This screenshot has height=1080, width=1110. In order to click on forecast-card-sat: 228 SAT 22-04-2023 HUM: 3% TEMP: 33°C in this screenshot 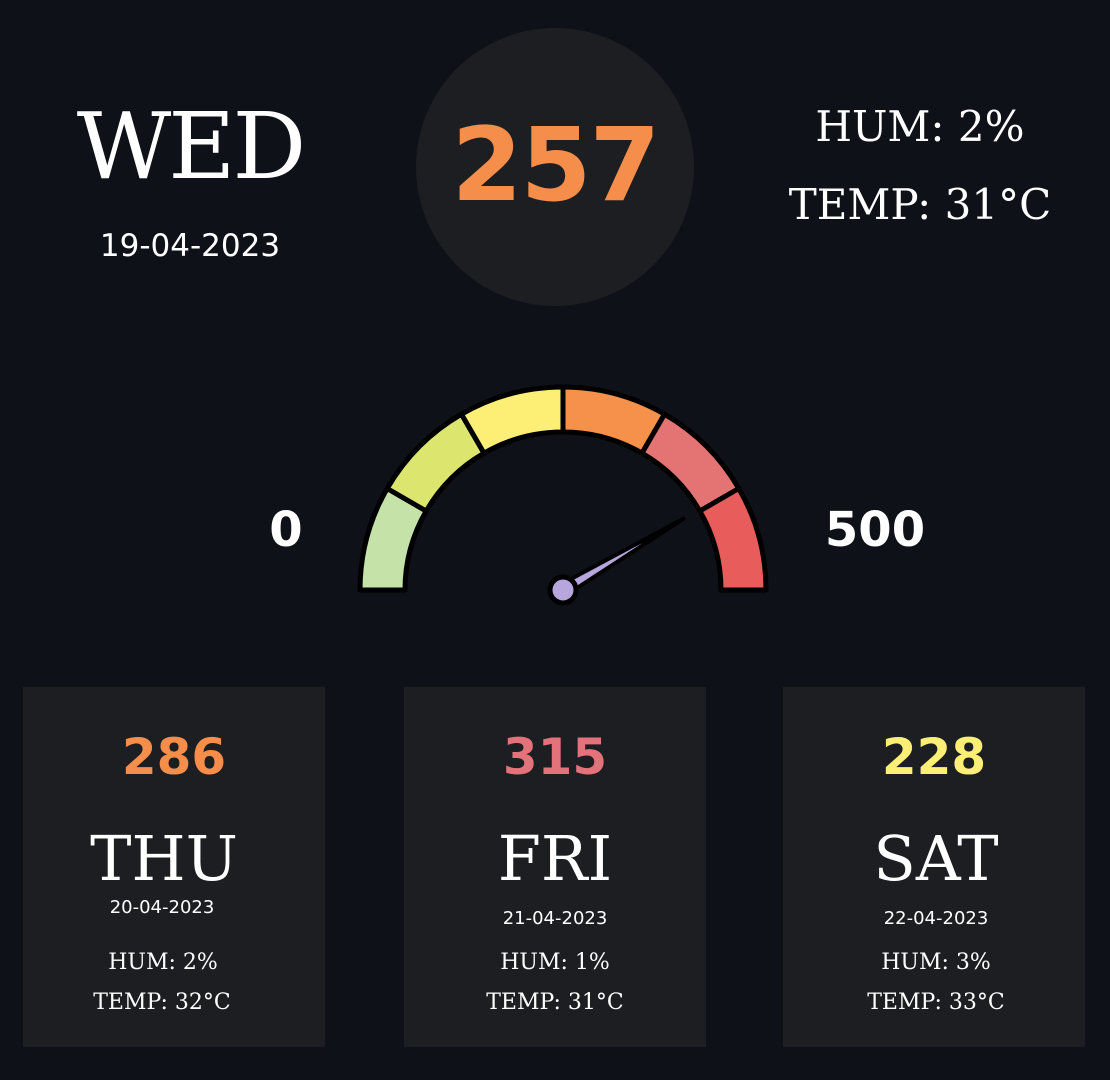, I will do `click(934, 867)`.